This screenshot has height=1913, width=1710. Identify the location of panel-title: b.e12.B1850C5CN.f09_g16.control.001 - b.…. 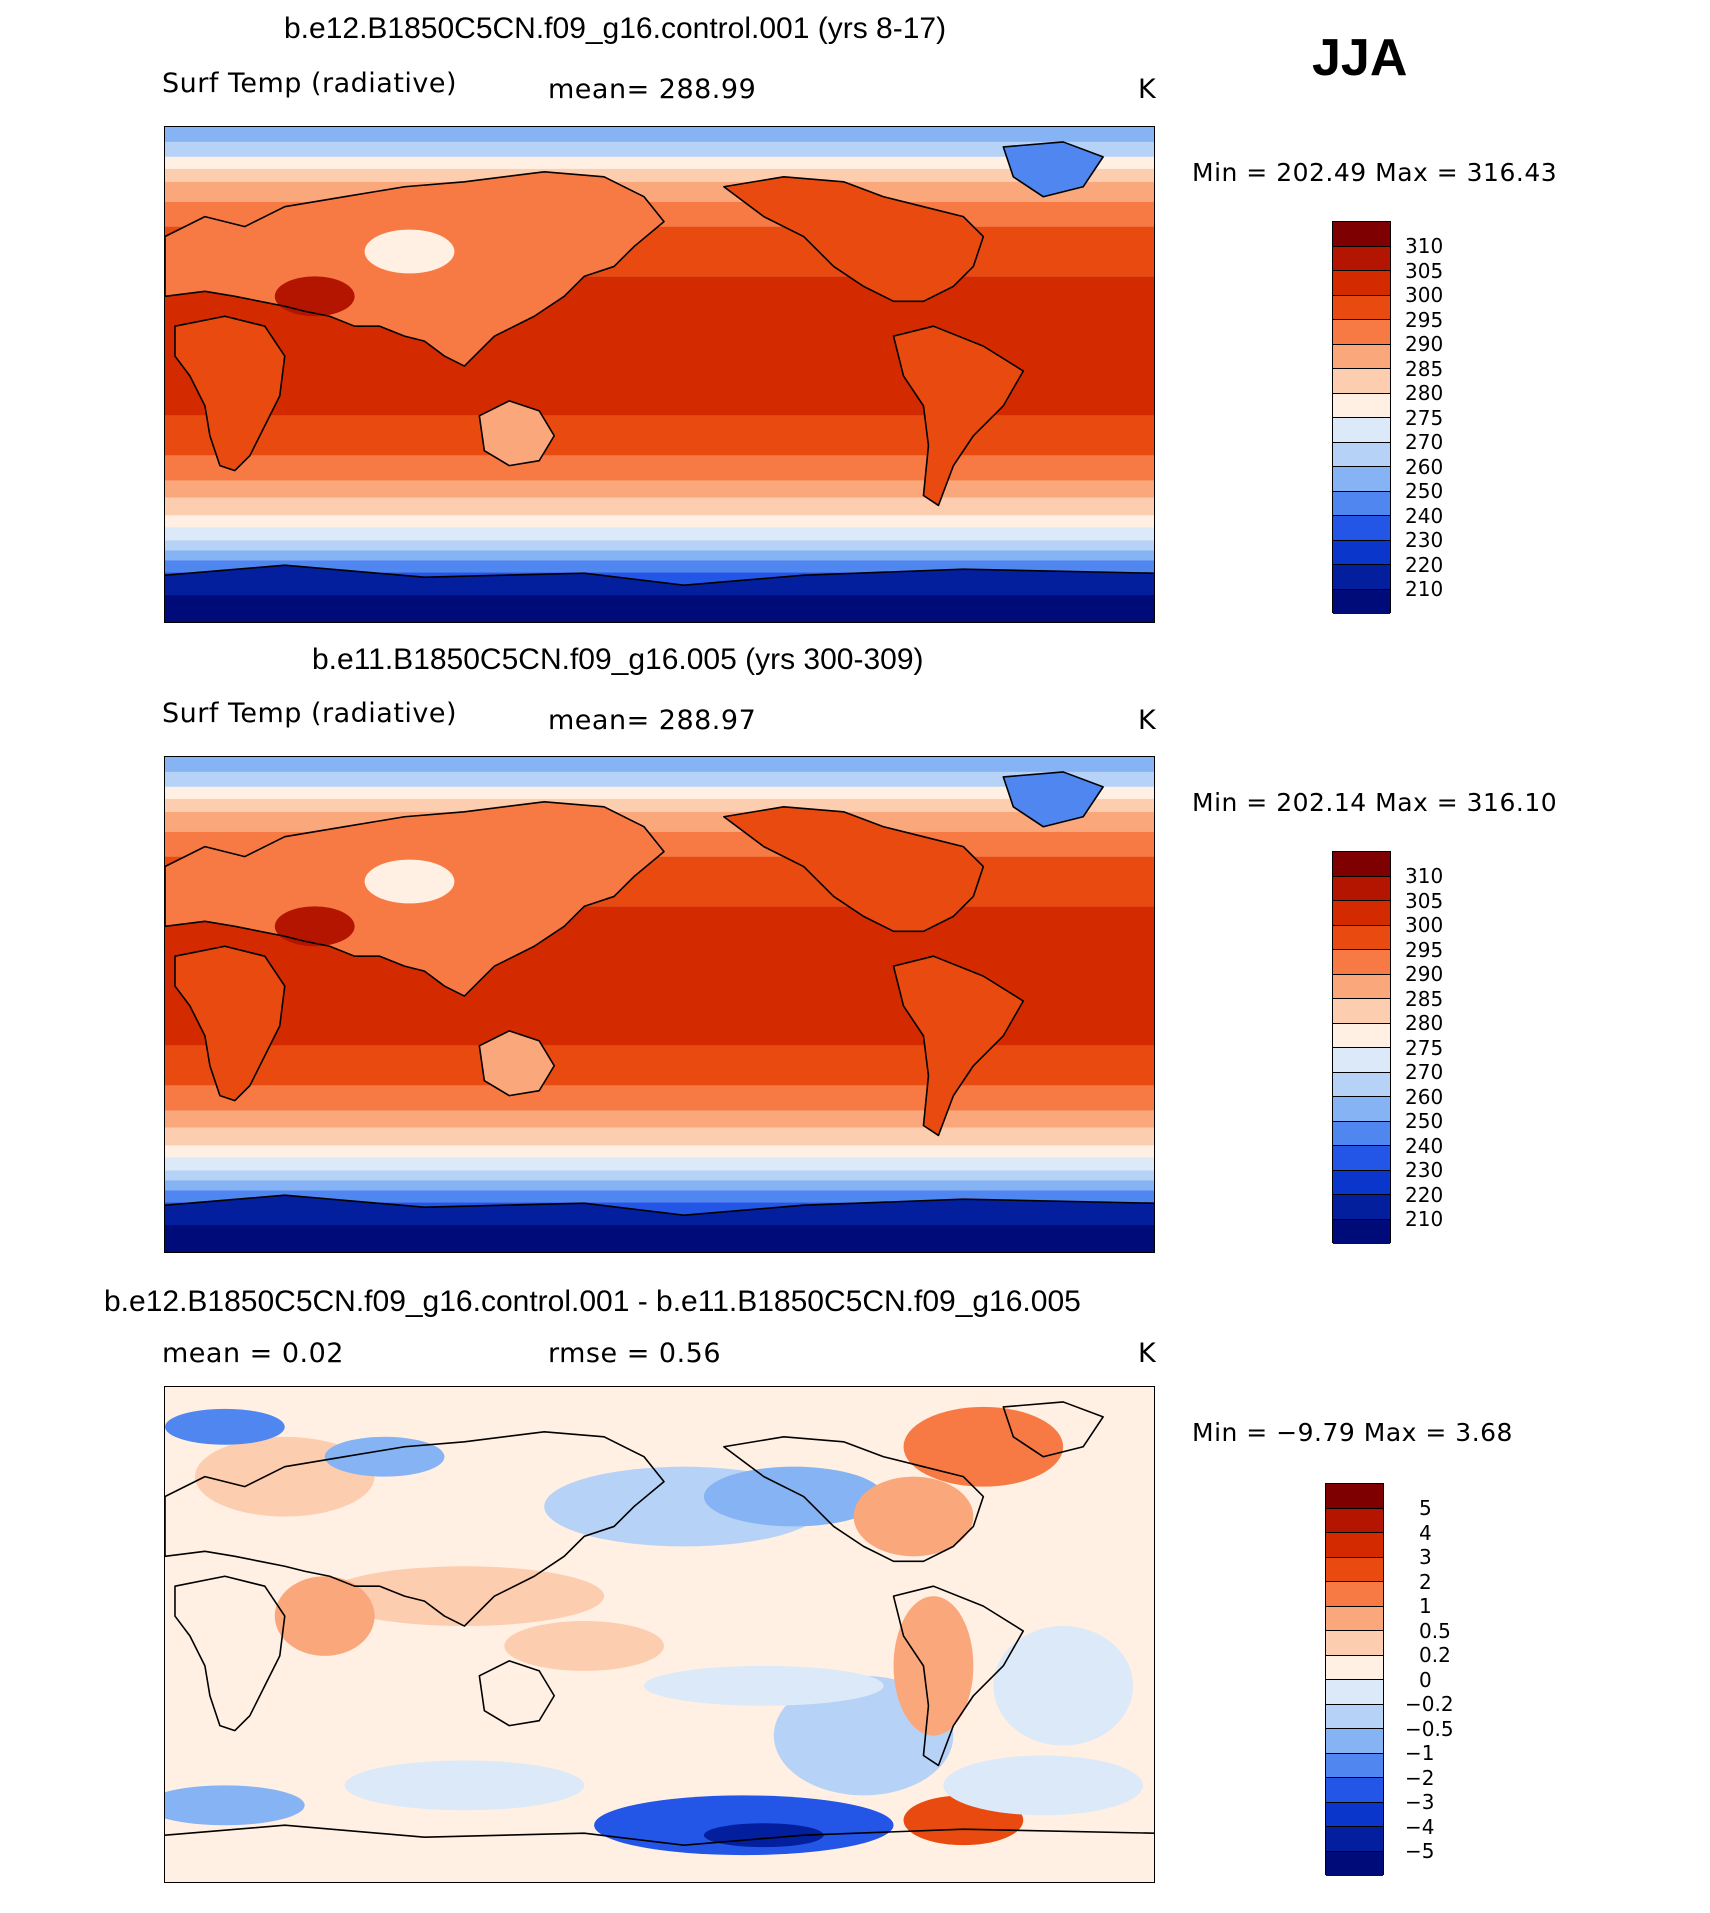
(592, 1301).